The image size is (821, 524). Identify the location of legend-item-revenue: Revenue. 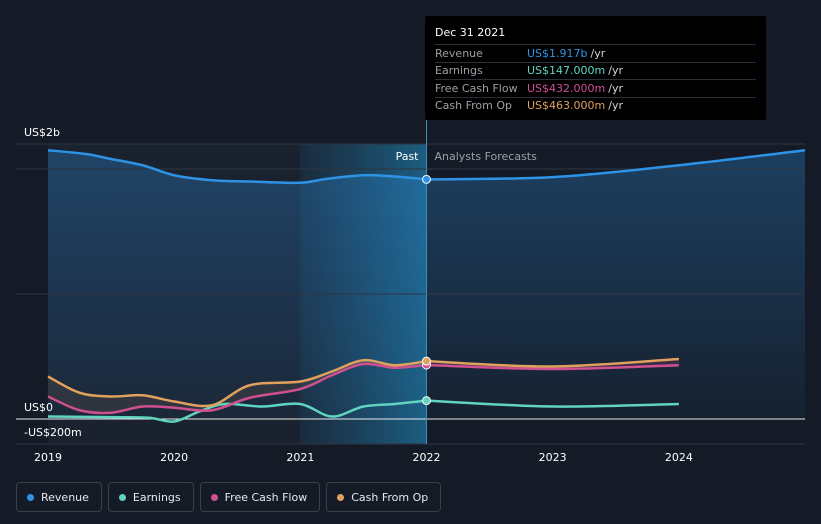
(59, 497).